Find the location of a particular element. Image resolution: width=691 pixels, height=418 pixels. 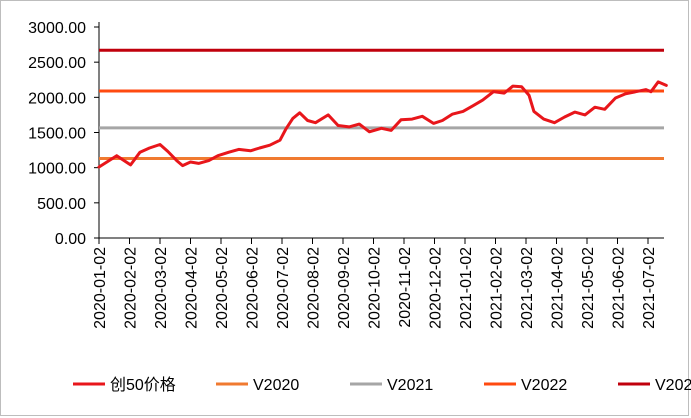

x-tick-label: 2020-06-02 is located at coordinates (253, 288).